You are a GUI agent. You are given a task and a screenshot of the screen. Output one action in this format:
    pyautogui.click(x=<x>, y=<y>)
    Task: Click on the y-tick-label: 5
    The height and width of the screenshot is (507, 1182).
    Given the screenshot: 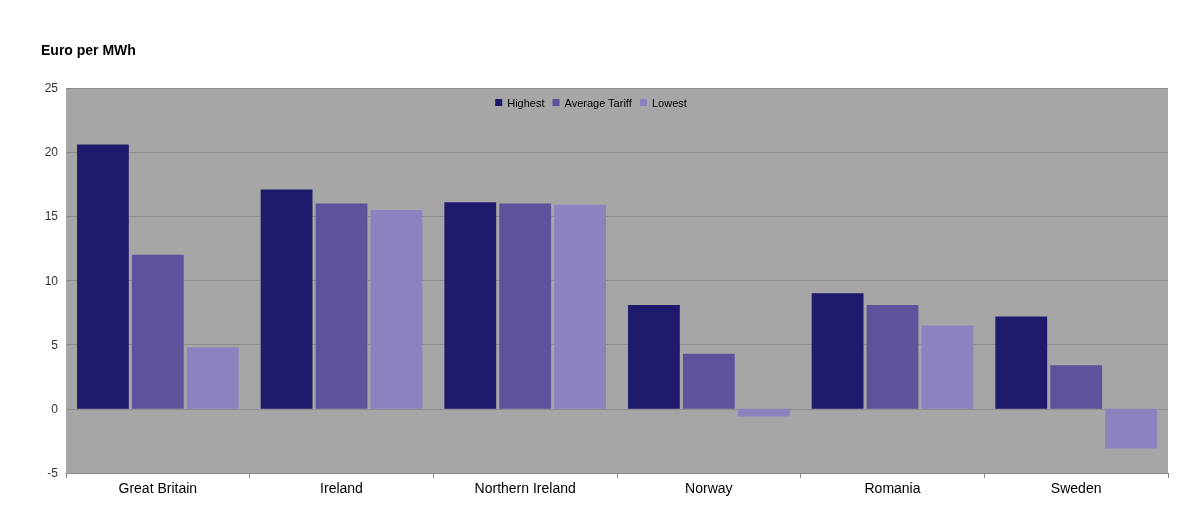 What is the action you would take?
    pyautogui.click(x=55, y=344)
    